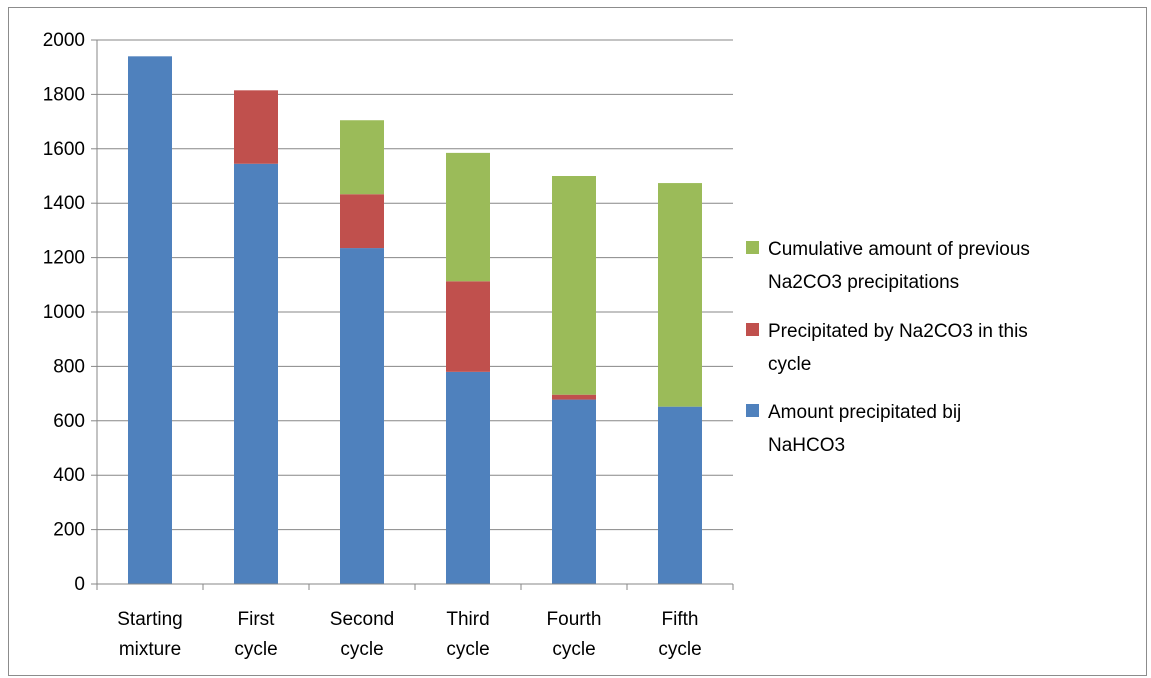 The width and height of the screenshot is (1151, 678). What do you see at coordinates (789, 364) in the screenshot?
I see `legend-label: cycle` at bounding box center [789, 364].